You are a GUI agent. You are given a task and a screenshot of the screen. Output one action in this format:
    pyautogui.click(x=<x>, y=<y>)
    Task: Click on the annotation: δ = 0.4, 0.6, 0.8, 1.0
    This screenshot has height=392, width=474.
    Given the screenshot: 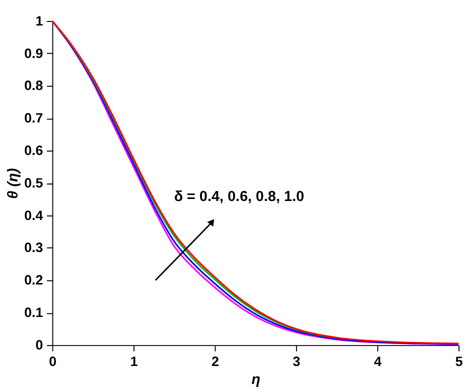 What is the action you would take?
    pyautogui.click(x=239, y=196)
    